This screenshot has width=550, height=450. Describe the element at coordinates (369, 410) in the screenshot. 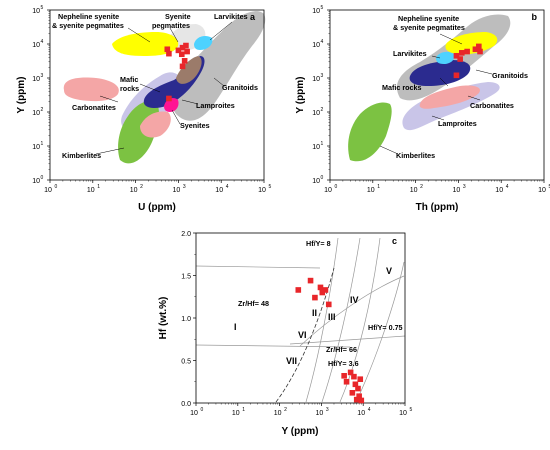

I see `x-tick-exponent: 4` at that location.